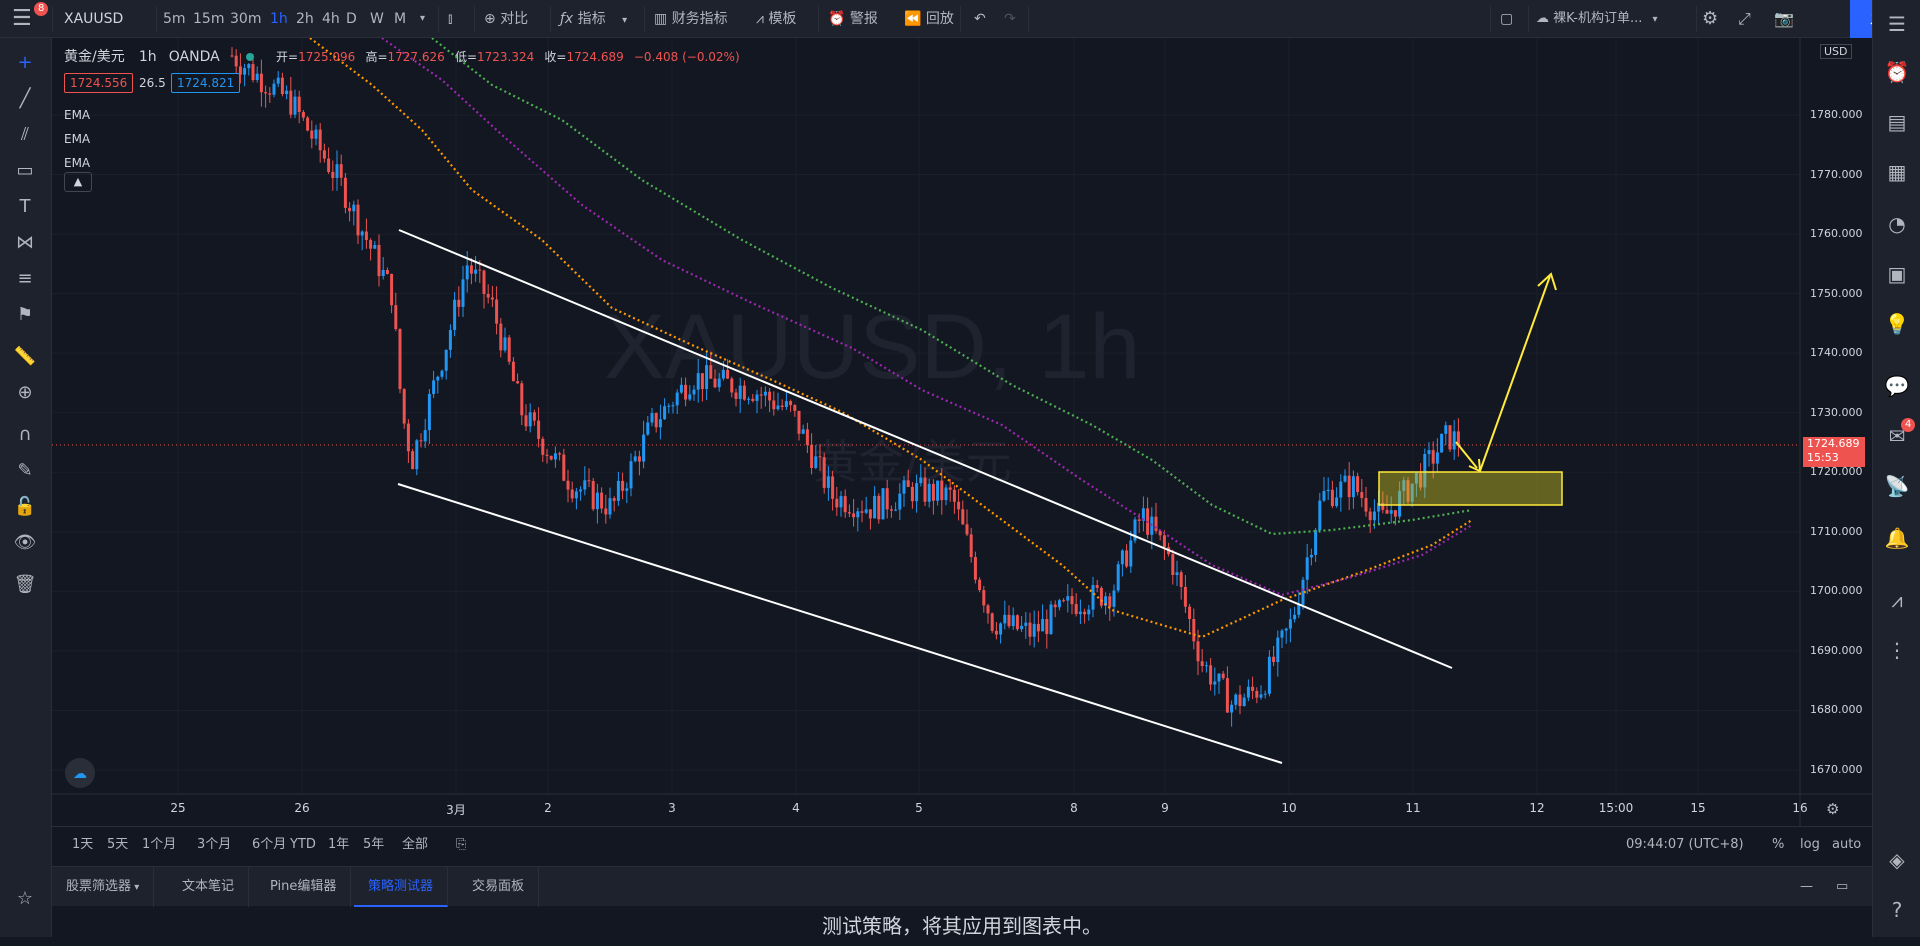  Describe the element at coordinates (25, 585) in the screenshot. I see `remove-drawings-tool: 🗑` at that location.